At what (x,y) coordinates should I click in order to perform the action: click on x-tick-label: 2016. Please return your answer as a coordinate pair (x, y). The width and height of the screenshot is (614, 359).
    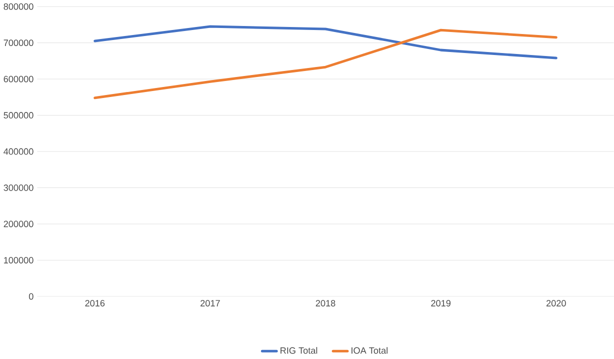
    Looking at the image, I should click on (95, 303).